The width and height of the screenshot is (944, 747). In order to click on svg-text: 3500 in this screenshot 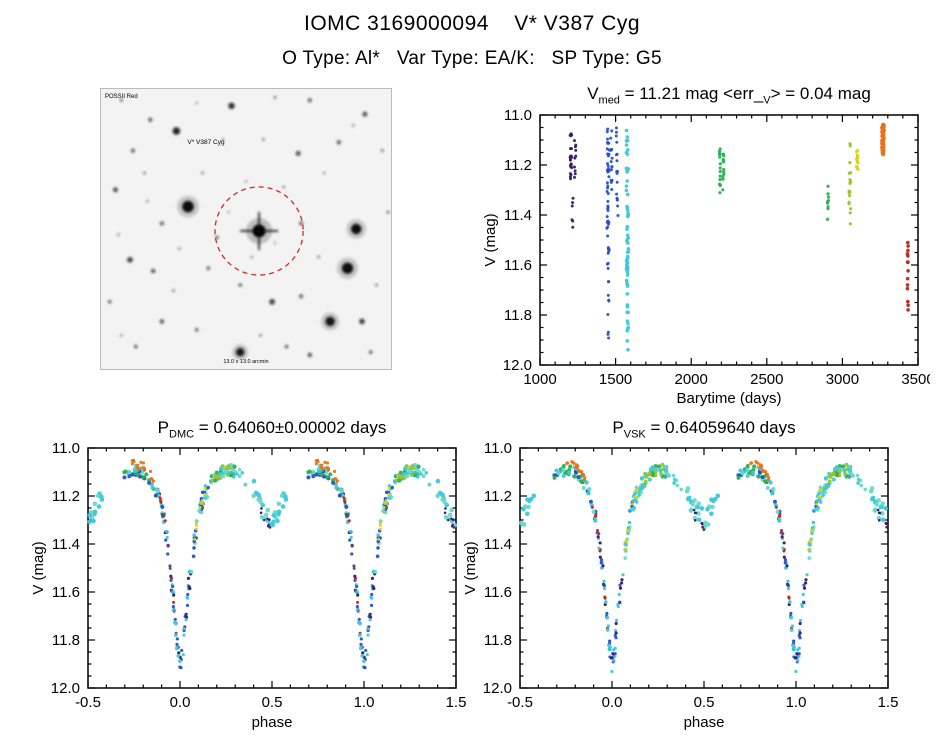, I will do `click(915, 379)`.